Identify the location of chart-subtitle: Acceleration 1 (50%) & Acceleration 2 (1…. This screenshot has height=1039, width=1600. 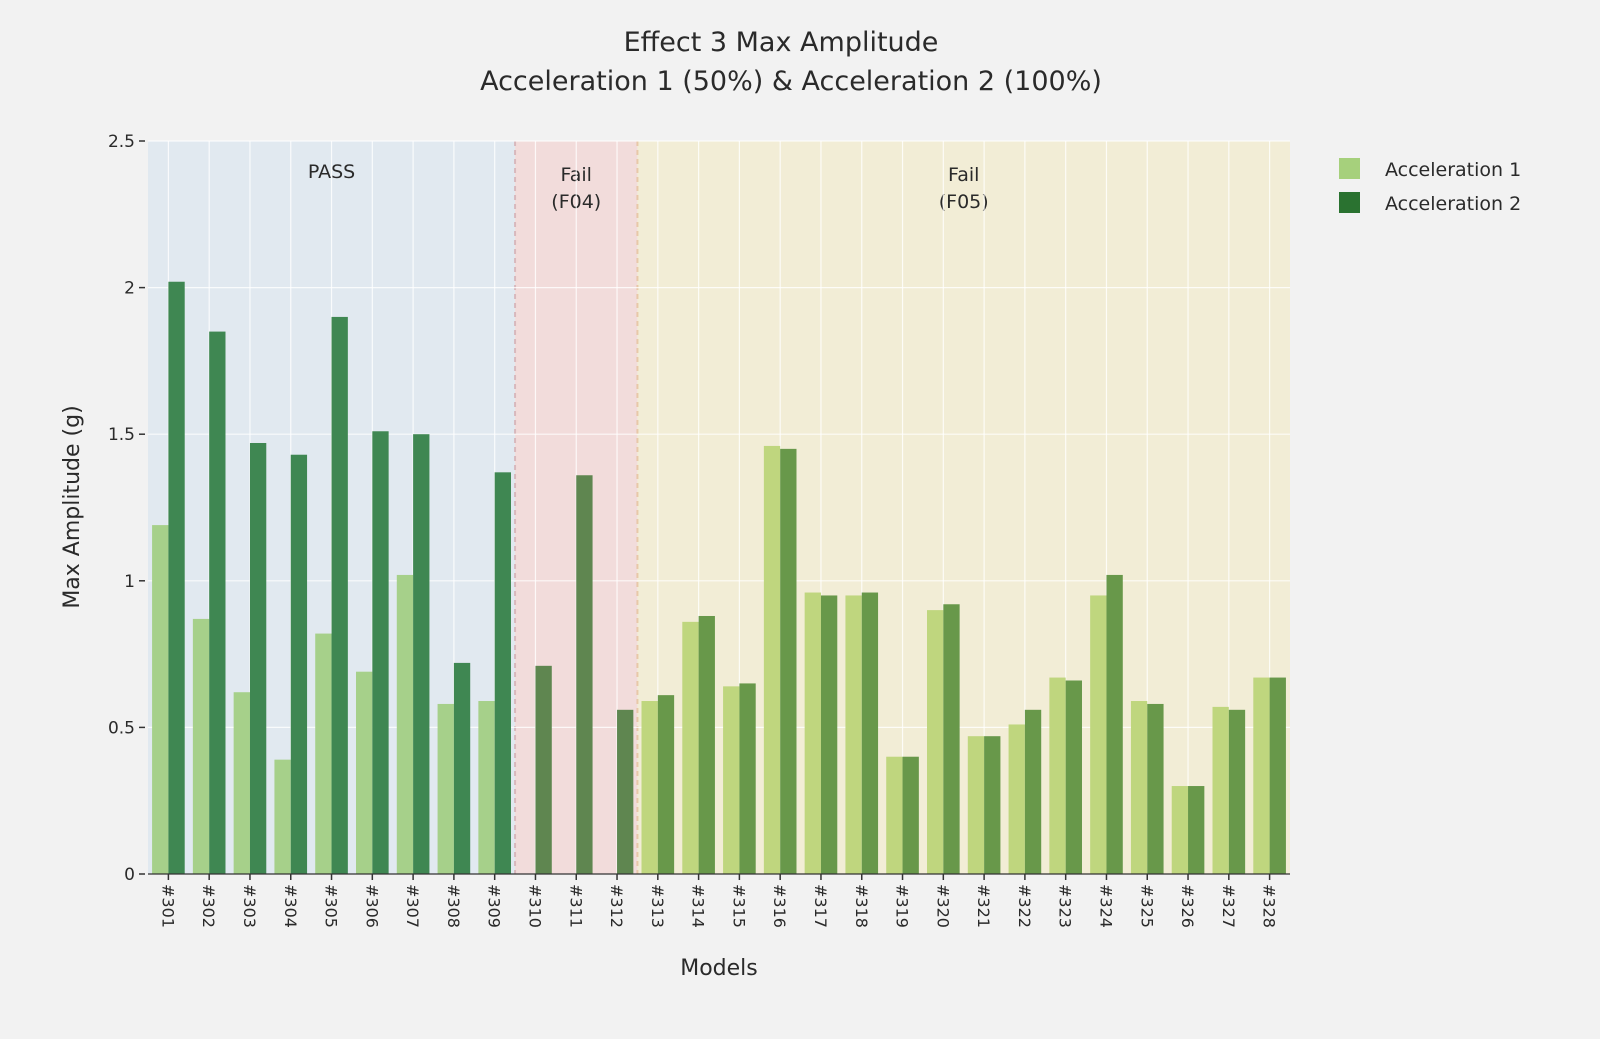
(791, 81).